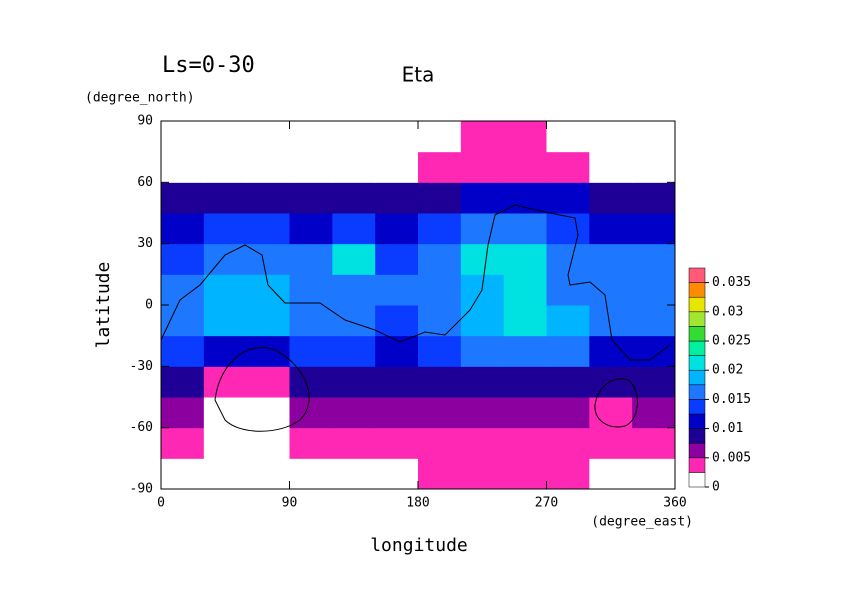  I want to click on chart-title: Eta, so click(418, 75).